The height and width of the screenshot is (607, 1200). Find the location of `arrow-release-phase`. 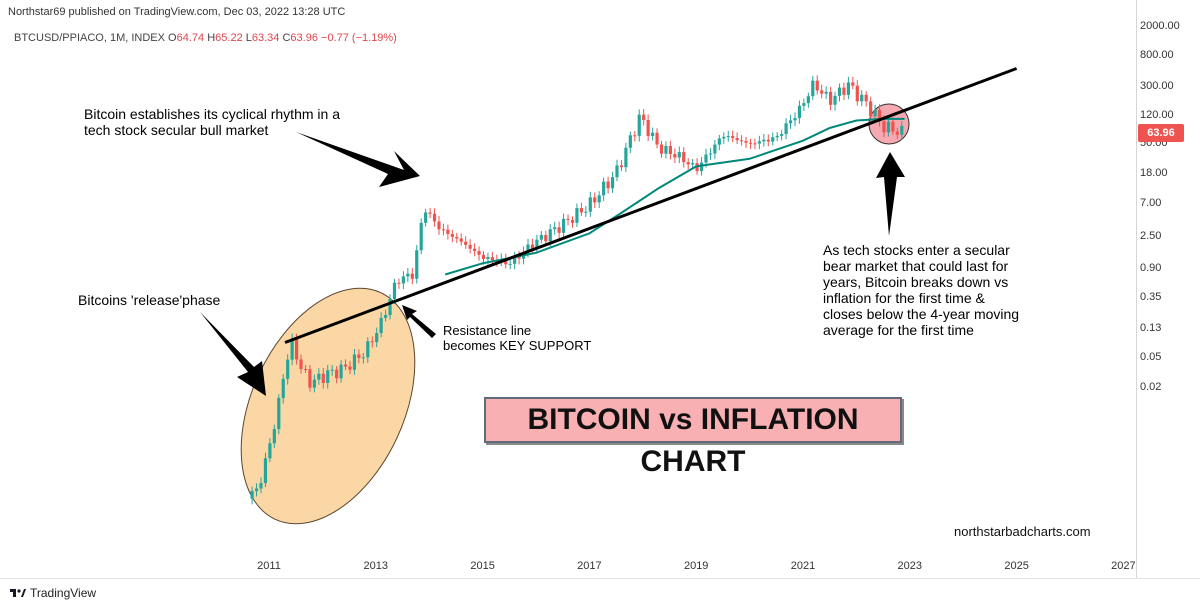

arrow-release-phase is located at coordinates (233, 354).